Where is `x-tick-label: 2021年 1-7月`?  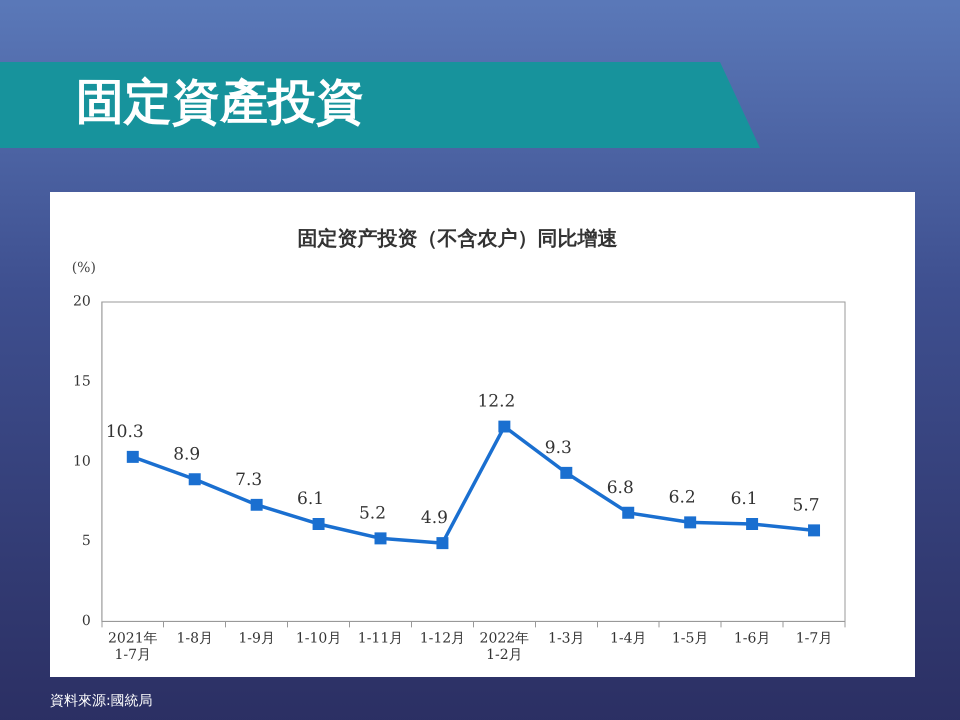 x-tick-label: 2021年 1-7月 is located at coordinates (133, 647).